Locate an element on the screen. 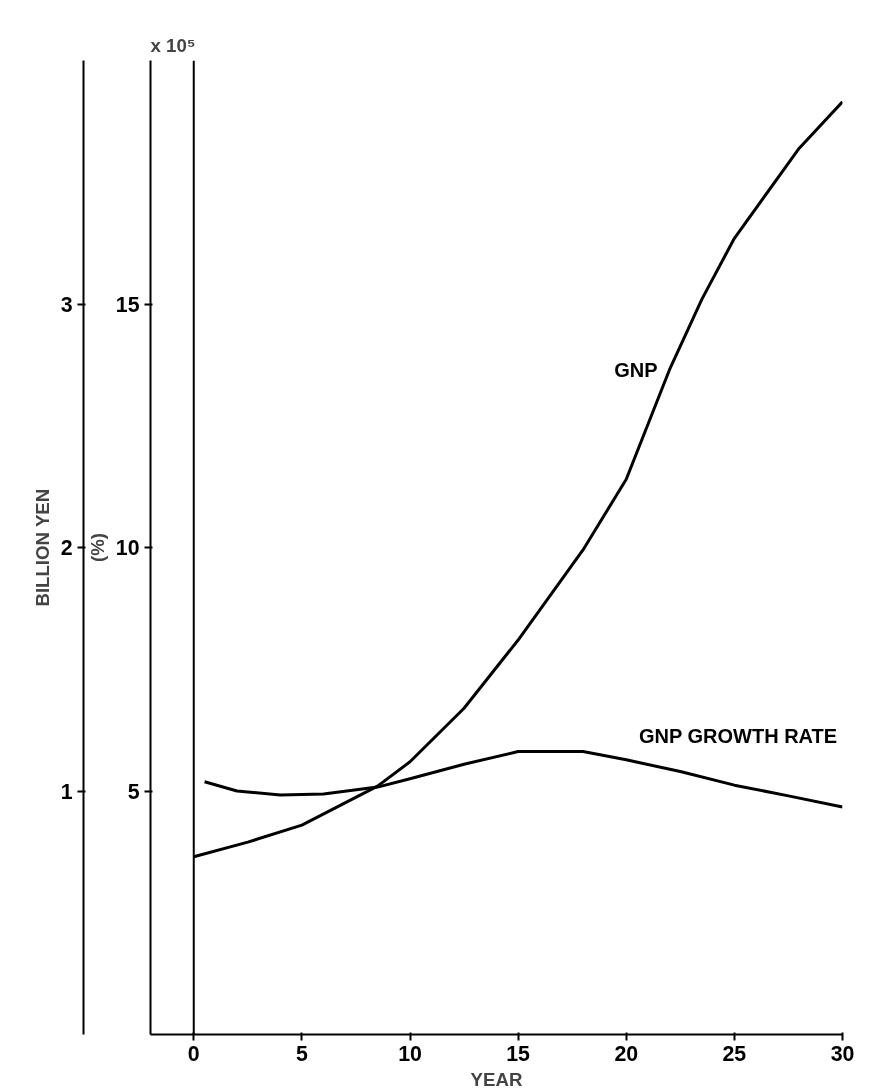  series-label: GNP GROWTH RATE is located at coordinates (738, 736).